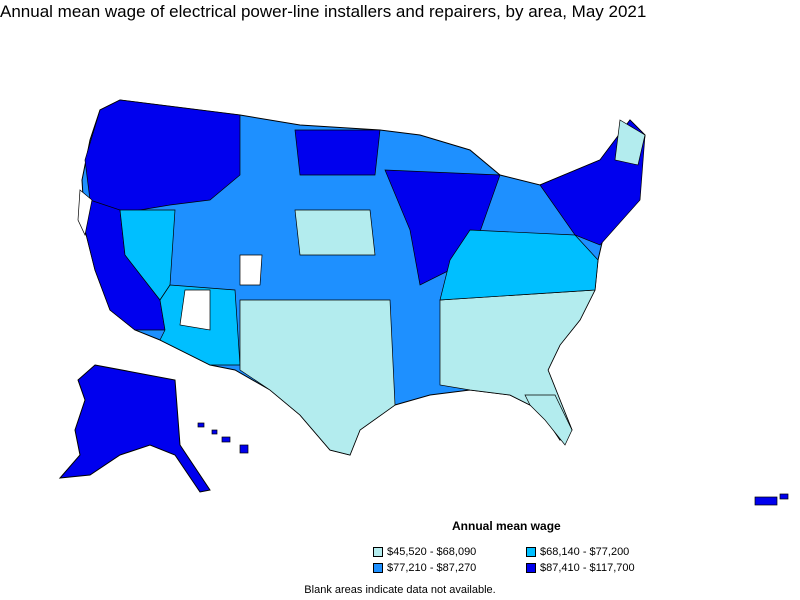 The height and width of the screenshot is (600, 800). What do you see at coordinates (223, 438) in the screenshot?
I see `hawaii` at bounding box center [223, 438].